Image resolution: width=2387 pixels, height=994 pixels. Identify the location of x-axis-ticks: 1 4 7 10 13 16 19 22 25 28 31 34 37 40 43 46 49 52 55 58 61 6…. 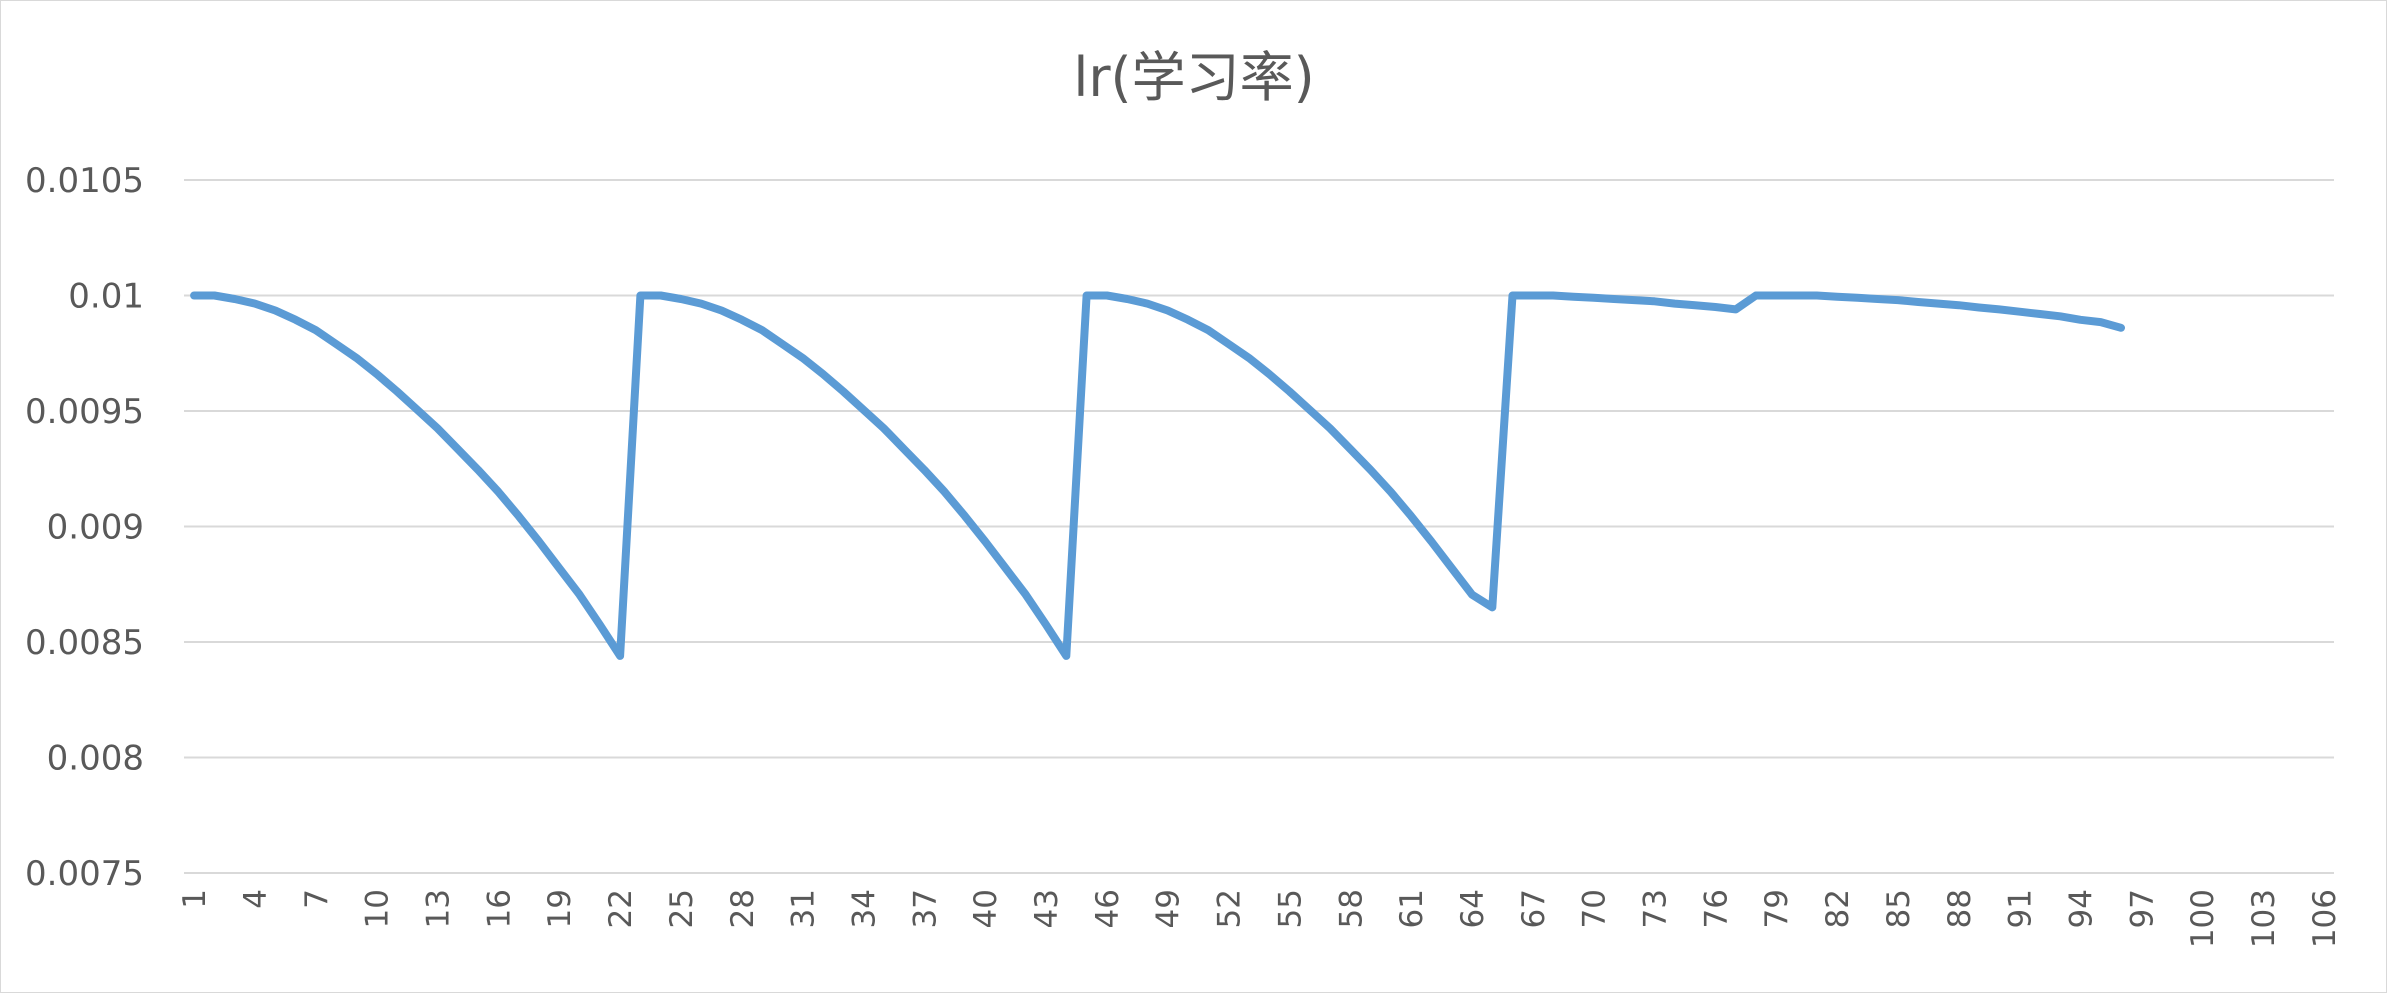
(1260, 918).